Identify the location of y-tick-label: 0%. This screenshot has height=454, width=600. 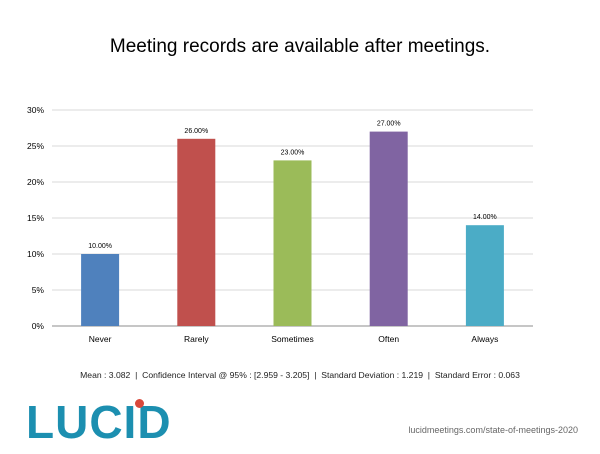
(38, 326).